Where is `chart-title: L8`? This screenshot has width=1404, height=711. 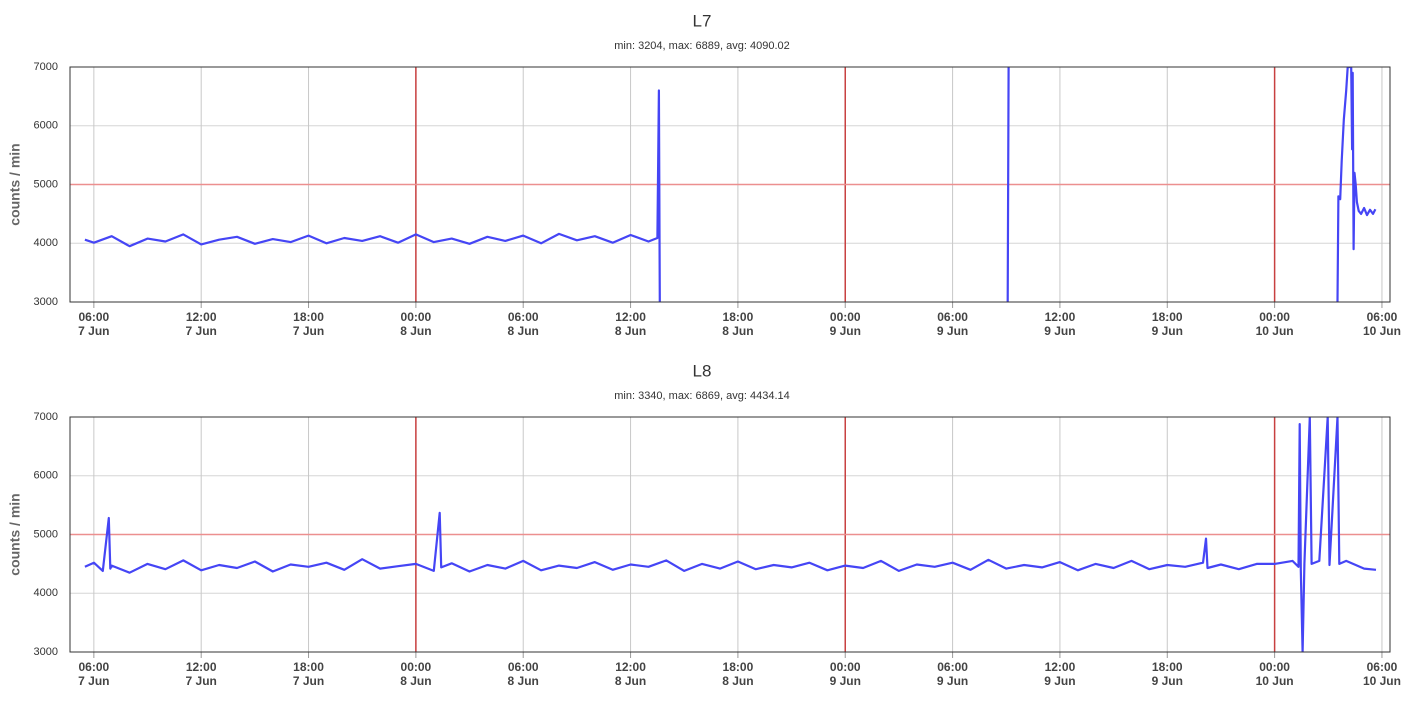
chart-title: L8 is located at coordinates (702, 370).